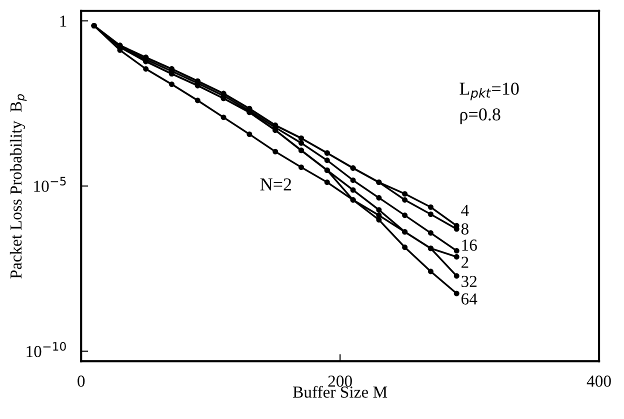 The width and height of the screenshot is (624, 419). What do you see at coordinates (480, 116) in the screenshot?
I see `annotation: ρ=0.8` at bounding box center [480, 116].